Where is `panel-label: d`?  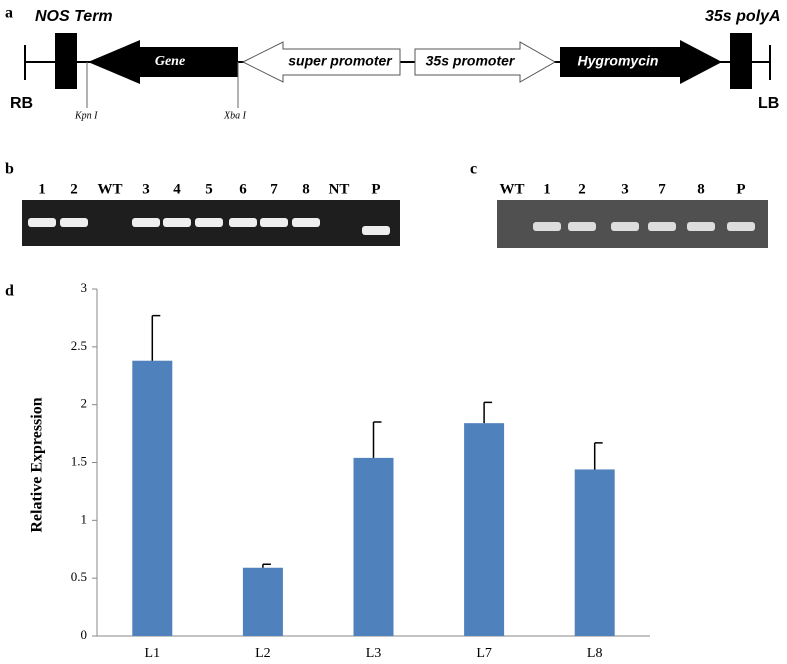
panel-label: d is located at coordinates (9, 291).